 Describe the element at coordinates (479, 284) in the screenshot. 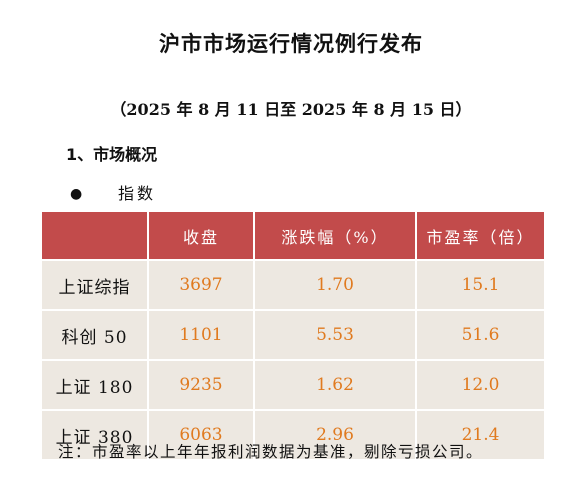

I see `pe-value: 15.1` at that location.